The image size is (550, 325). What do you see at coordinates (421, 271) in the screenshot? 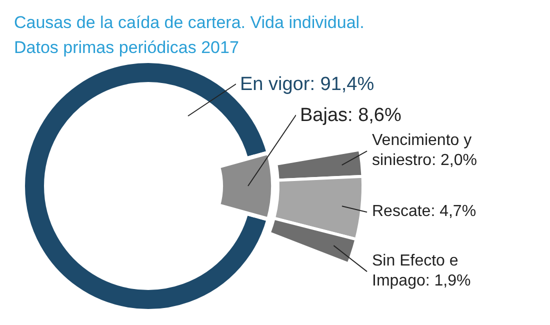
I see `slice-label: Sin Efecto e Impago: 1,9%` at bounding box center [421, 271].